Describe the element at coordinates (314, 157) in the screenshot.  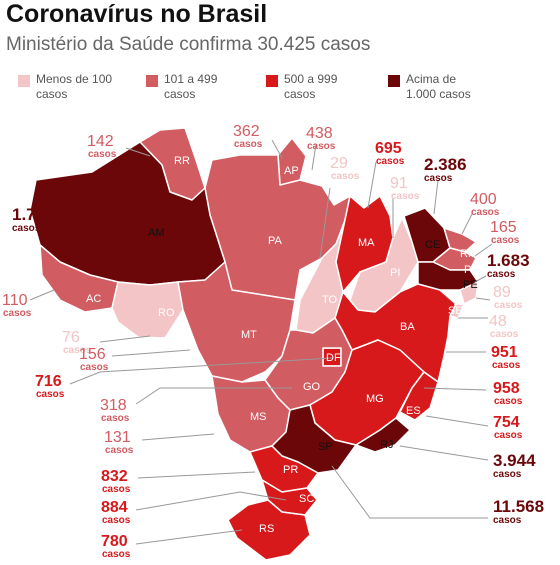
I see `leader-line-pa` at that location.